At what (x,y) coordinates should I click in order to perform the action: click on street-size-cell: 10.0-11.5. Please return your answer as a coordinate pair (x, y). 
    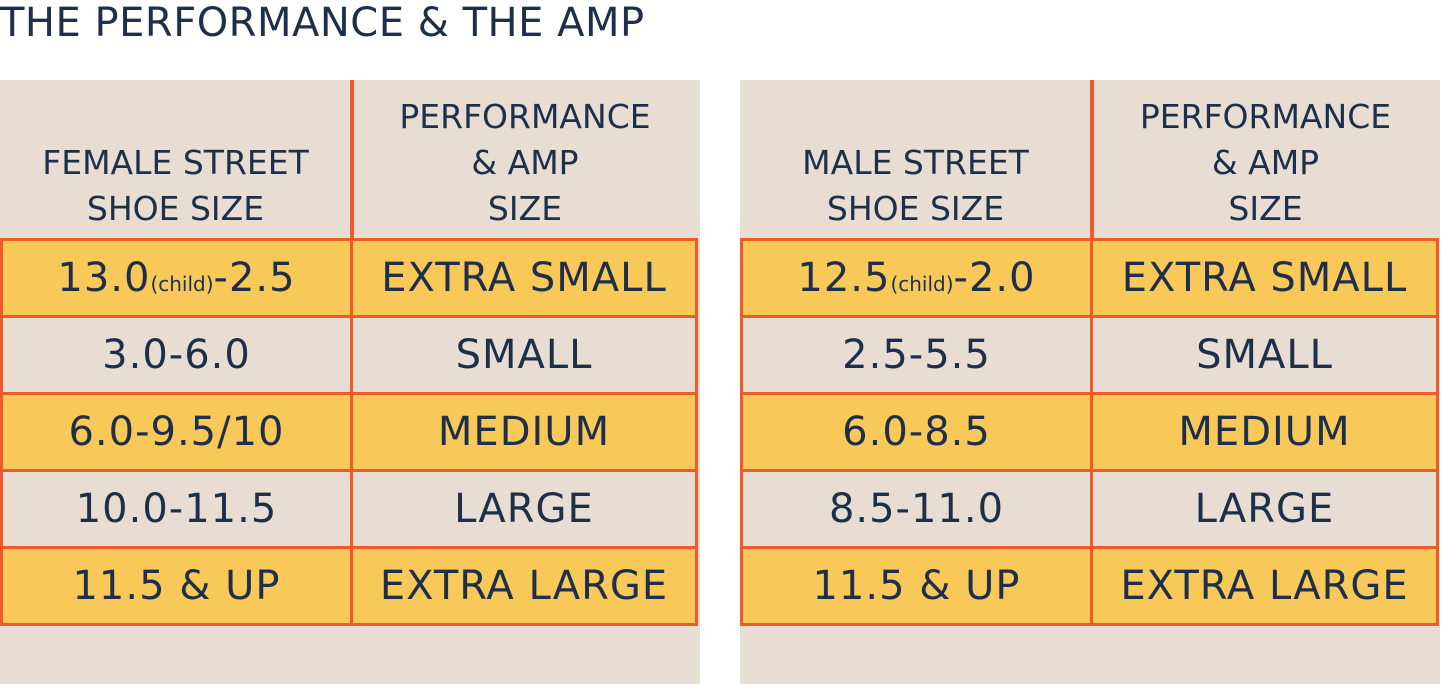
    Looking at the image, I should click on (176, 509).